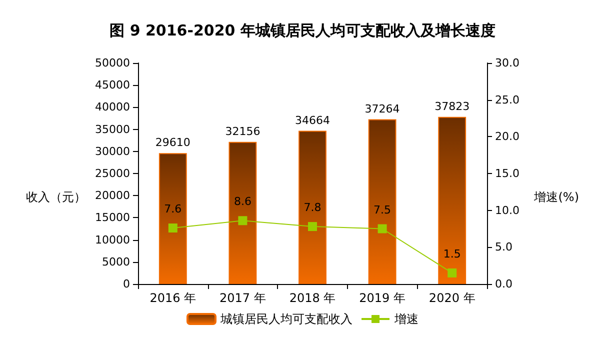  Describe the element at coordinates (452, 298) in the screenshot. I see `x-tick-label: 2020 年` at that location.